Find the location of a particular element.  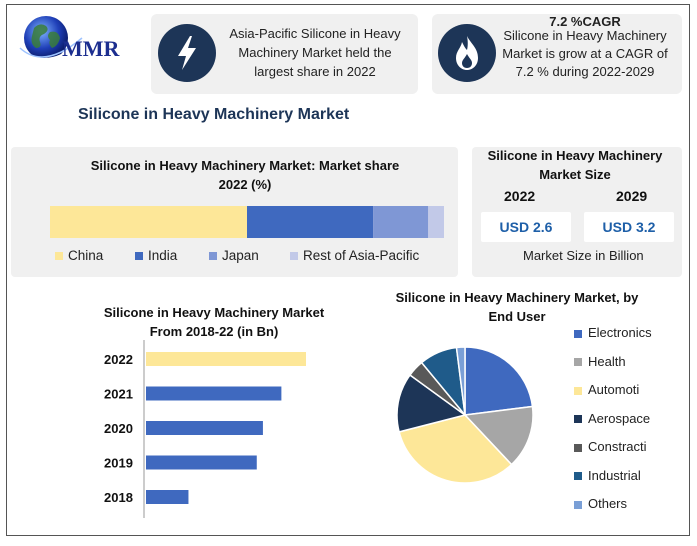

bar-2020 is located at coordinates (204, 428).